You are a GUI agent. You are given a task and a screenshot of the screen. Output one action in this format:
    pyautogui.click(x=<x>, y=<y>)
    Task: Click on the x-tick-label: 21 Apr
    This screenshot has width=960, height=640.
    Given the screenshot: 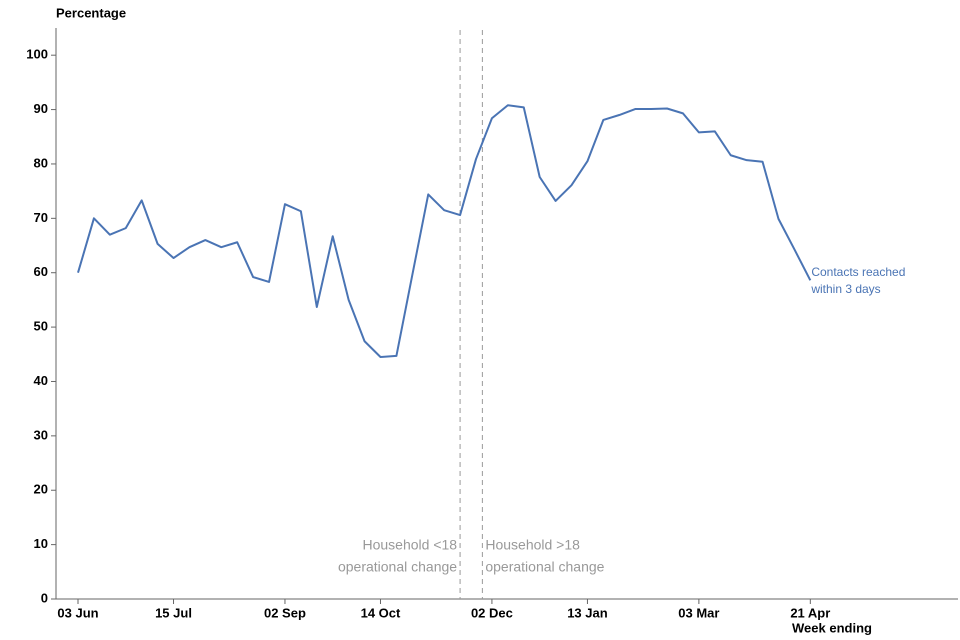 What is the action you would take?
    pyautogui.click(x=810, y=612)
    